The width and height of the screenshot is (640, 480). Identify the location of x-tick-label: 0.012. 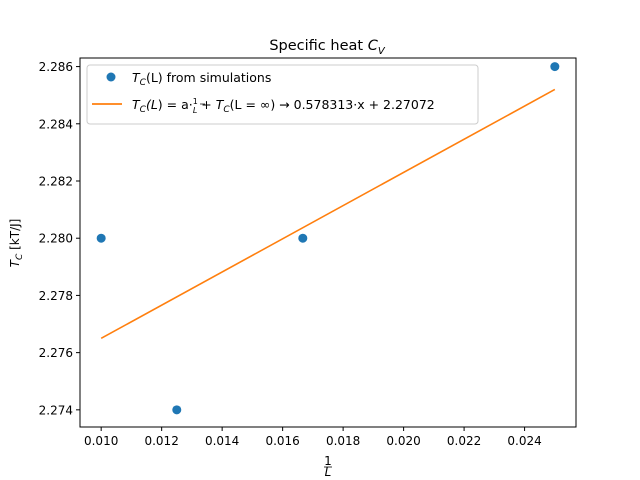
(161, 441).